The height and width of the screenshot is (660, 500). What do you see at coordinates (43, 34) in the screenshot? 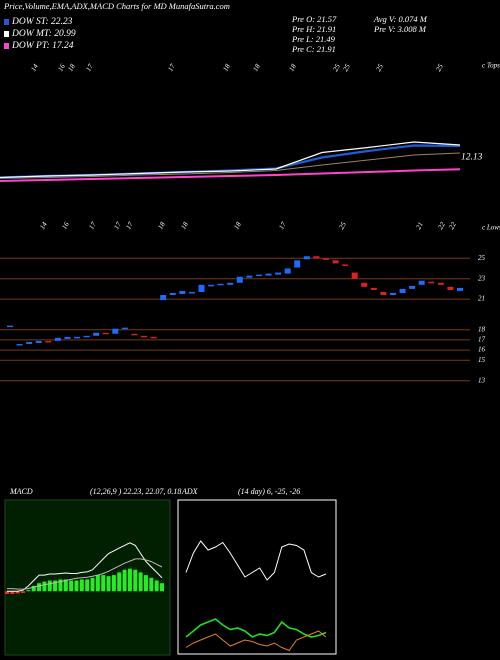
I see `legend-label: DOW MT: 20.99` at bounding box center [43, 34].